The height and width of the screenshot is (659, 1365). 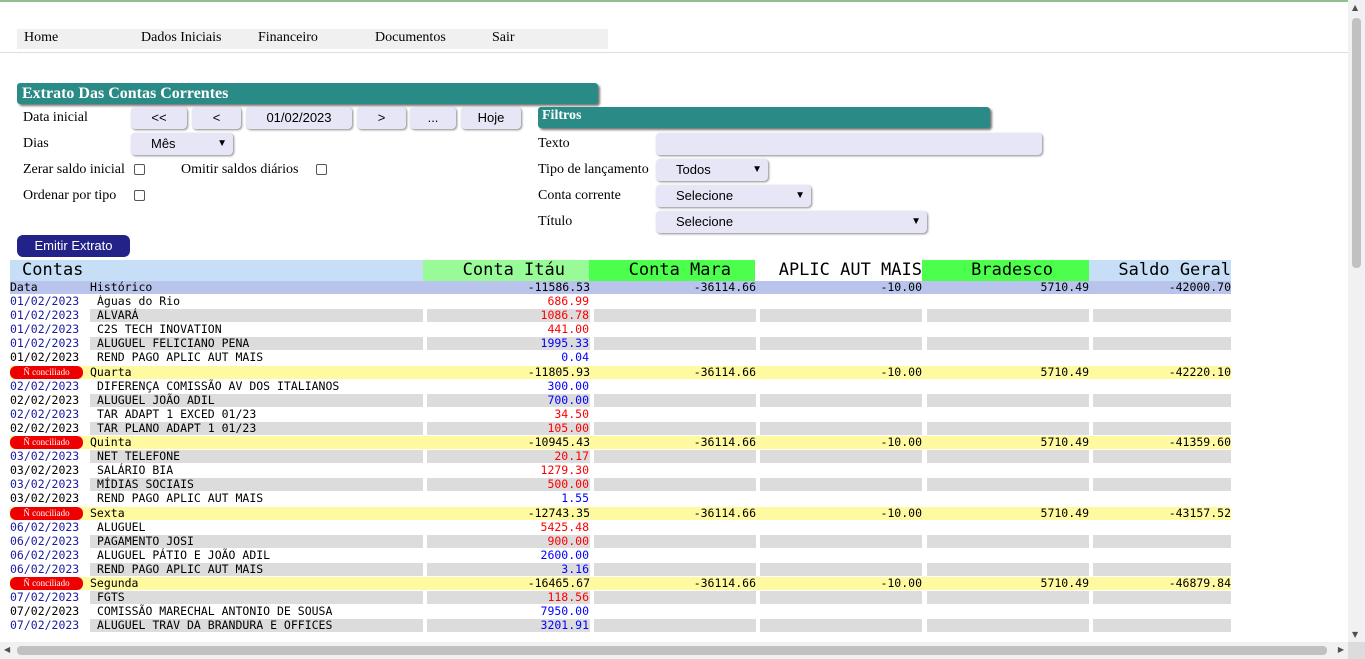 What do you see at coordinates (216, 118) in the screenshot?
I see `prev-period-button: <` at bounding box center [216, 118].